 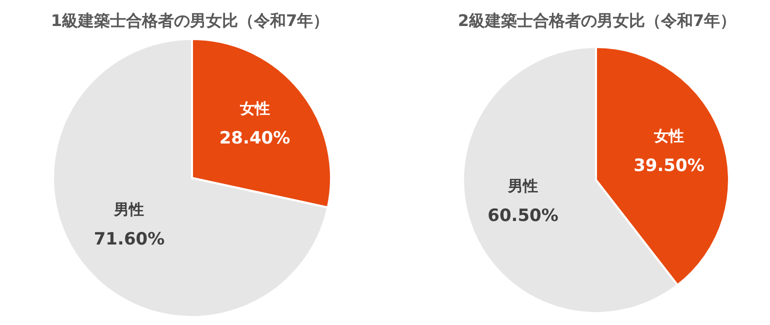 I want to click on data-label: 28.40%, so click(x=254, y=138).